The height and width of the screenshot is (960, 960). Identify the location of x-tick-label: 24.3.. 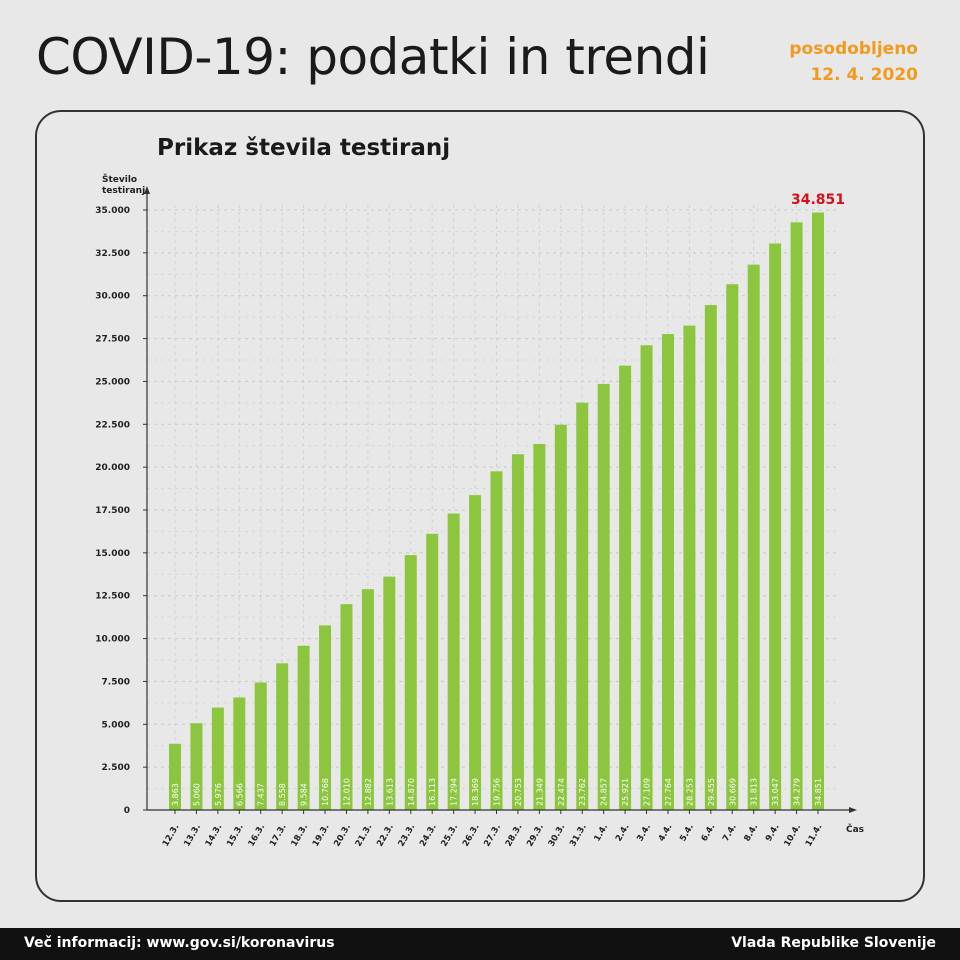
(428, 836).